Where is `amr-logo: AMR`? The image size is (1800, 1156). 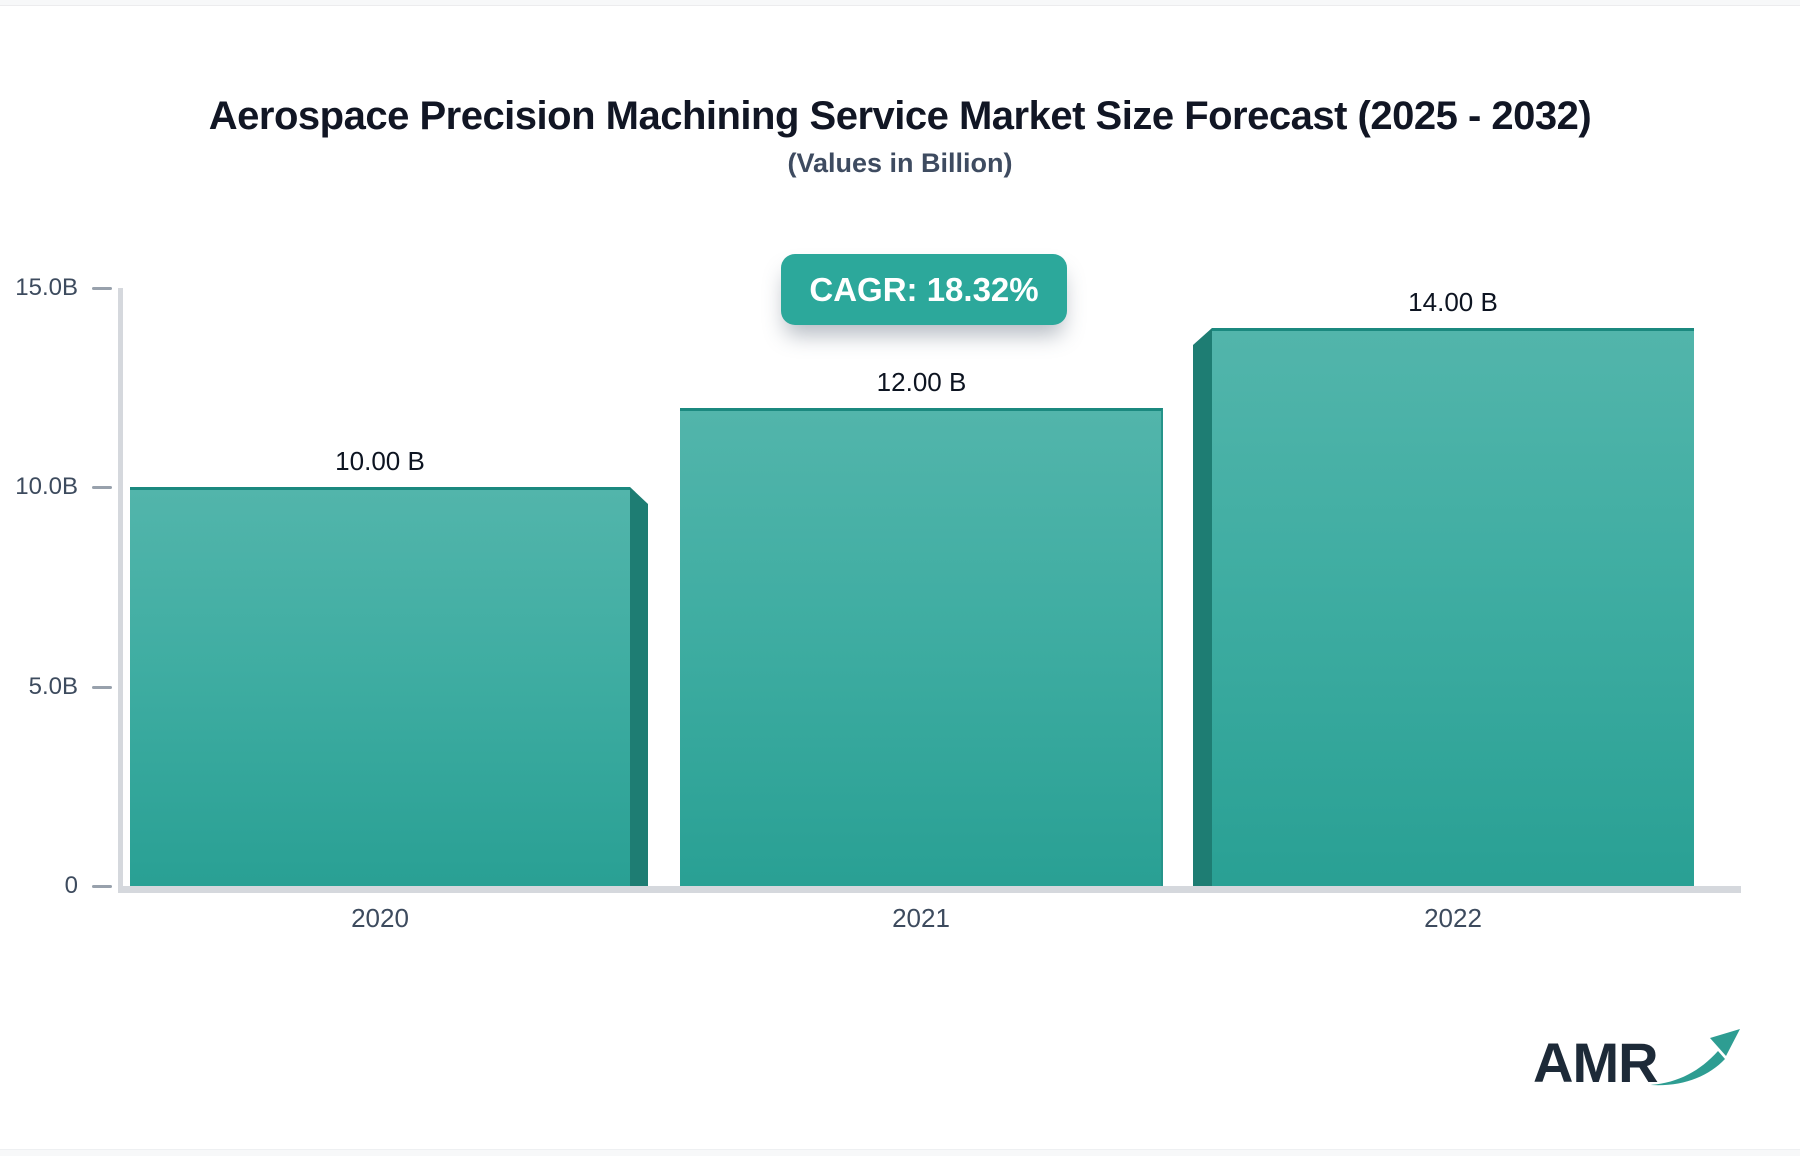 amr-logo: AMR is located at coordinates (1648, 1074).